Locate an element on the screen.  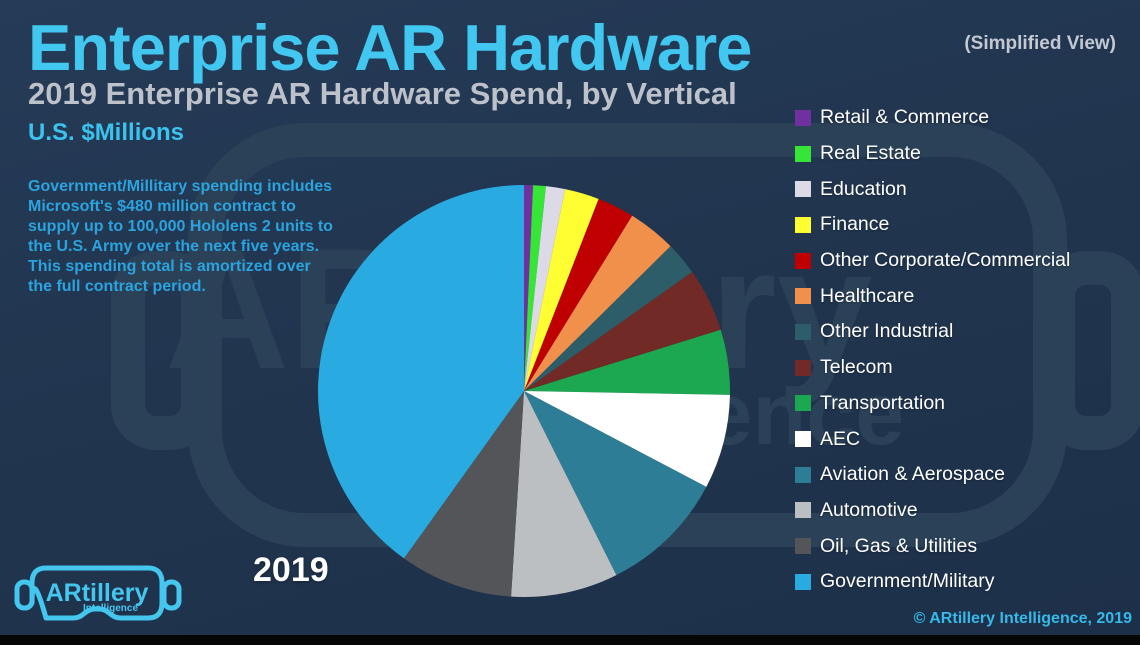
vr-headset-icon is located at coordinates (98, 593).